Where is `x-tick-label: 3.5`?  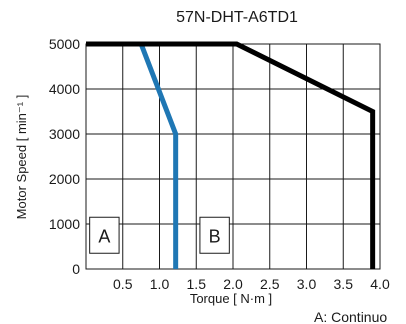
x-tick-label: 3.5 is located at coordinates (344, 284).